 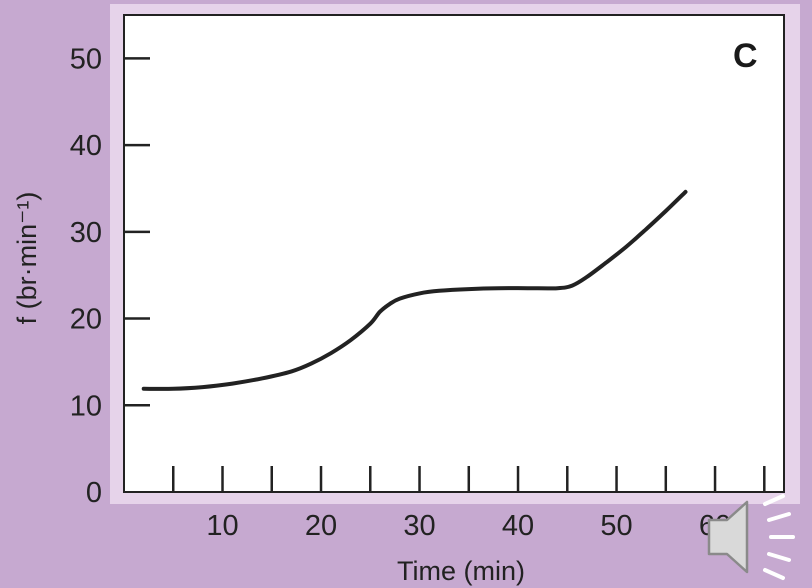 I want to click on y-tick-label: 40, so click(x=86, y=146).